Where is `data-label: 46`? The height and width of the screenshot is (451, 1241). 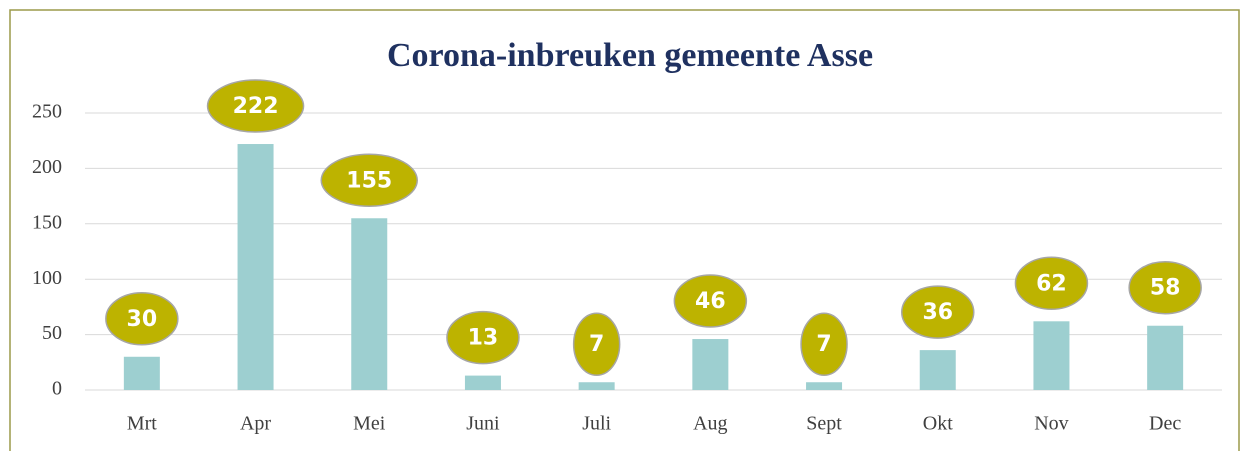 data-label: 46 is located at coordinates (710, 301).